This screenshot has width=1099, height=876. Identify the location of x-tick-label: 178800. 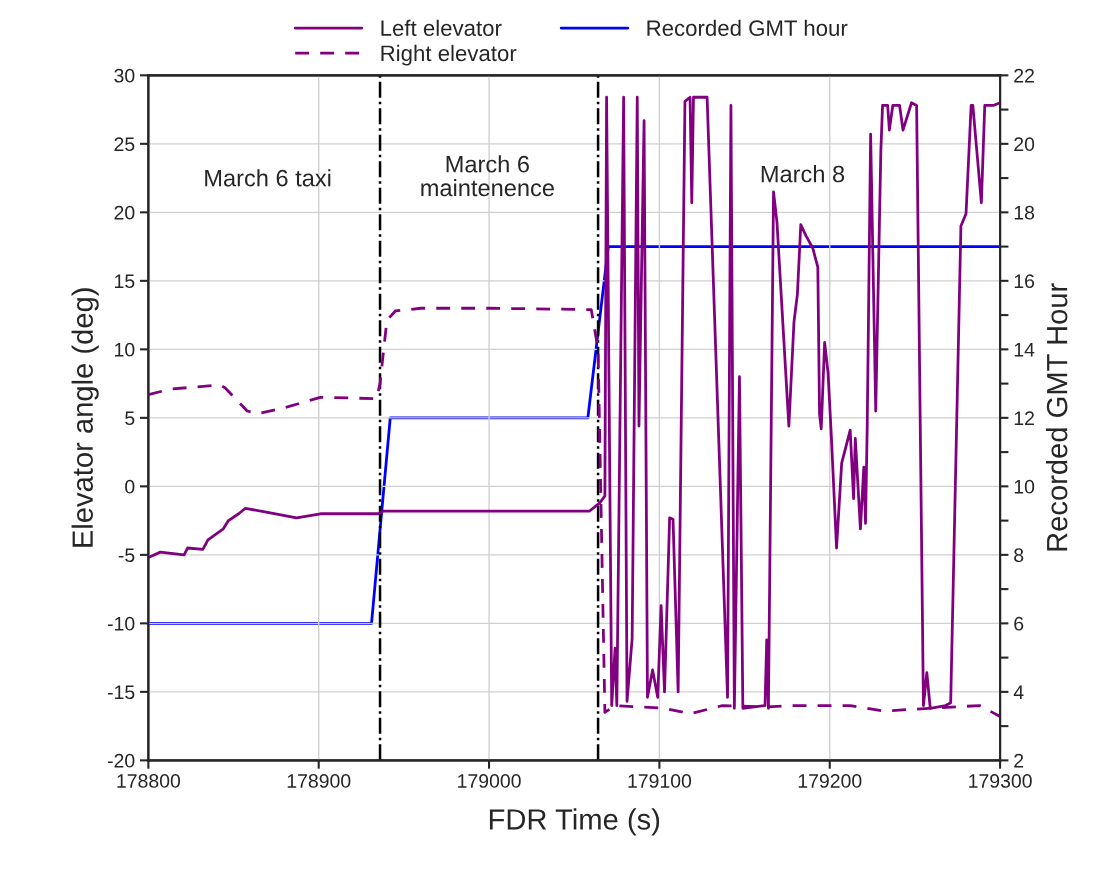
(149, 781).